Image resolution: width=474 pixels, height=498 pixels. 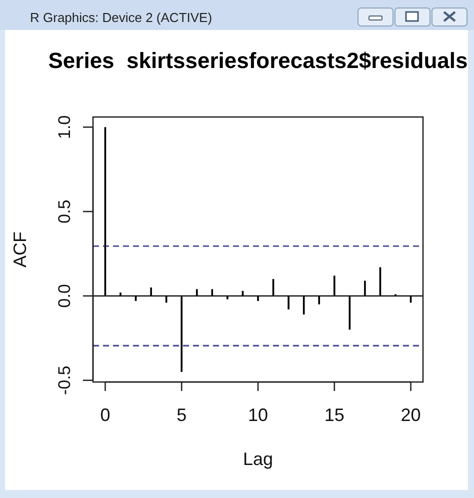 I want to click on chart-title: Series skirtsseriesforecasts2$residuals, so click(x=258, y=60).